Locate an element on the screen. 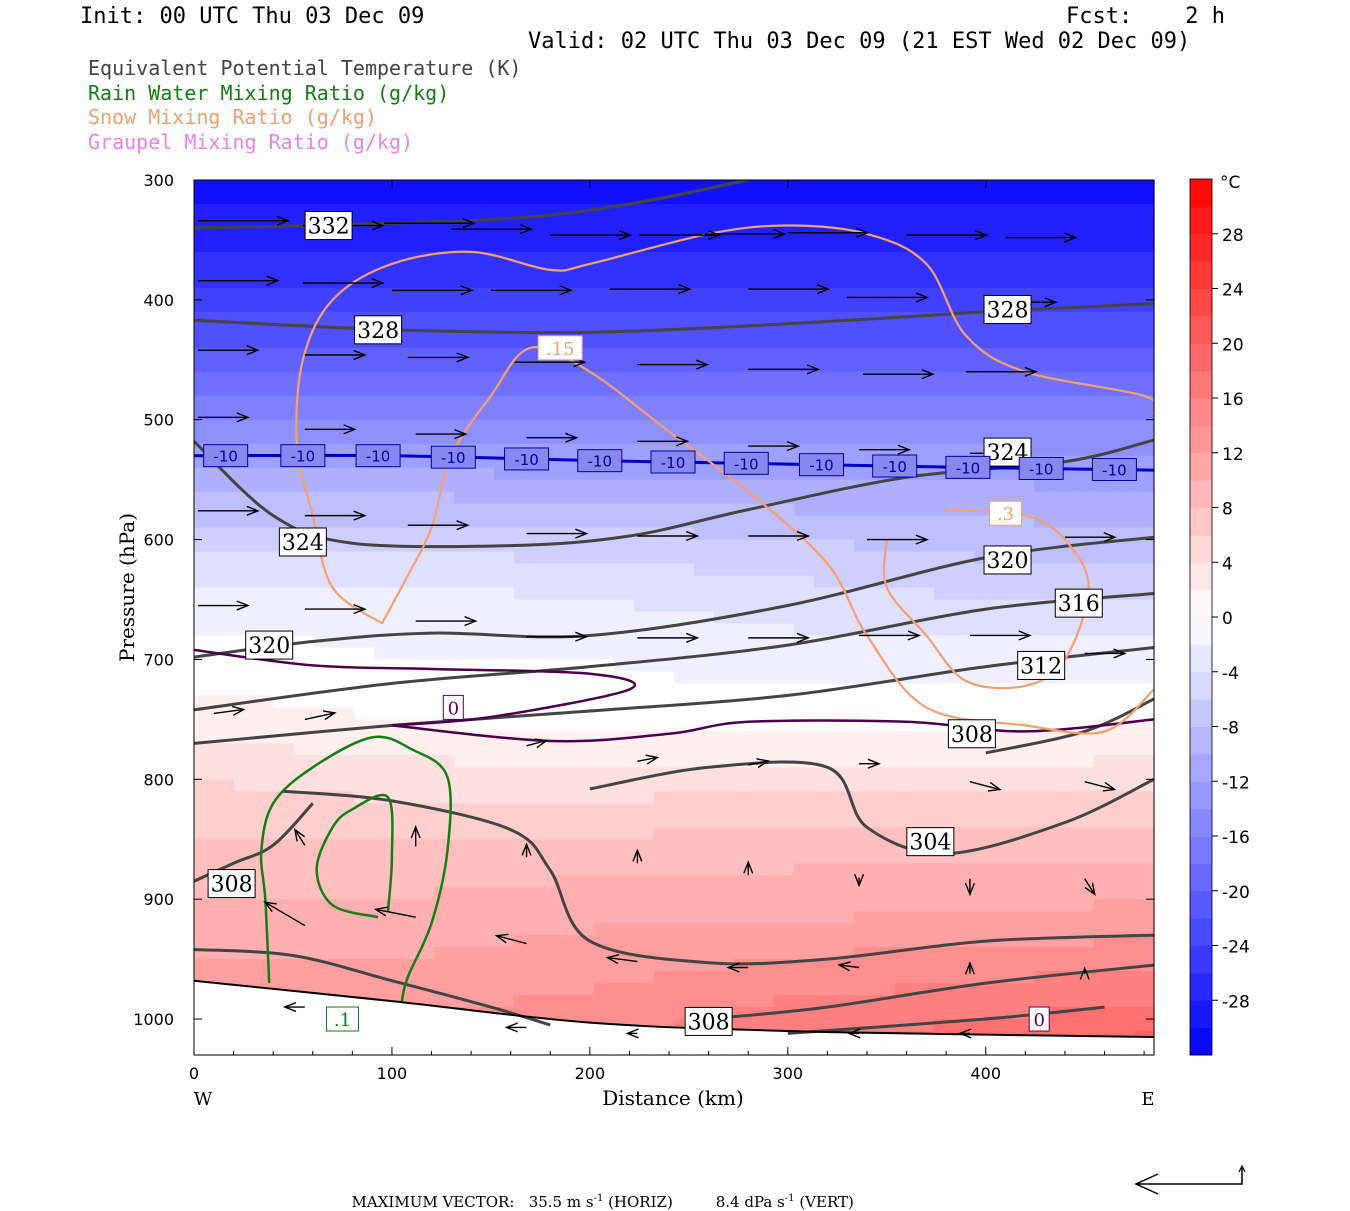  colorbar-tick-label: -12 is located at coordinates (1236, 783).